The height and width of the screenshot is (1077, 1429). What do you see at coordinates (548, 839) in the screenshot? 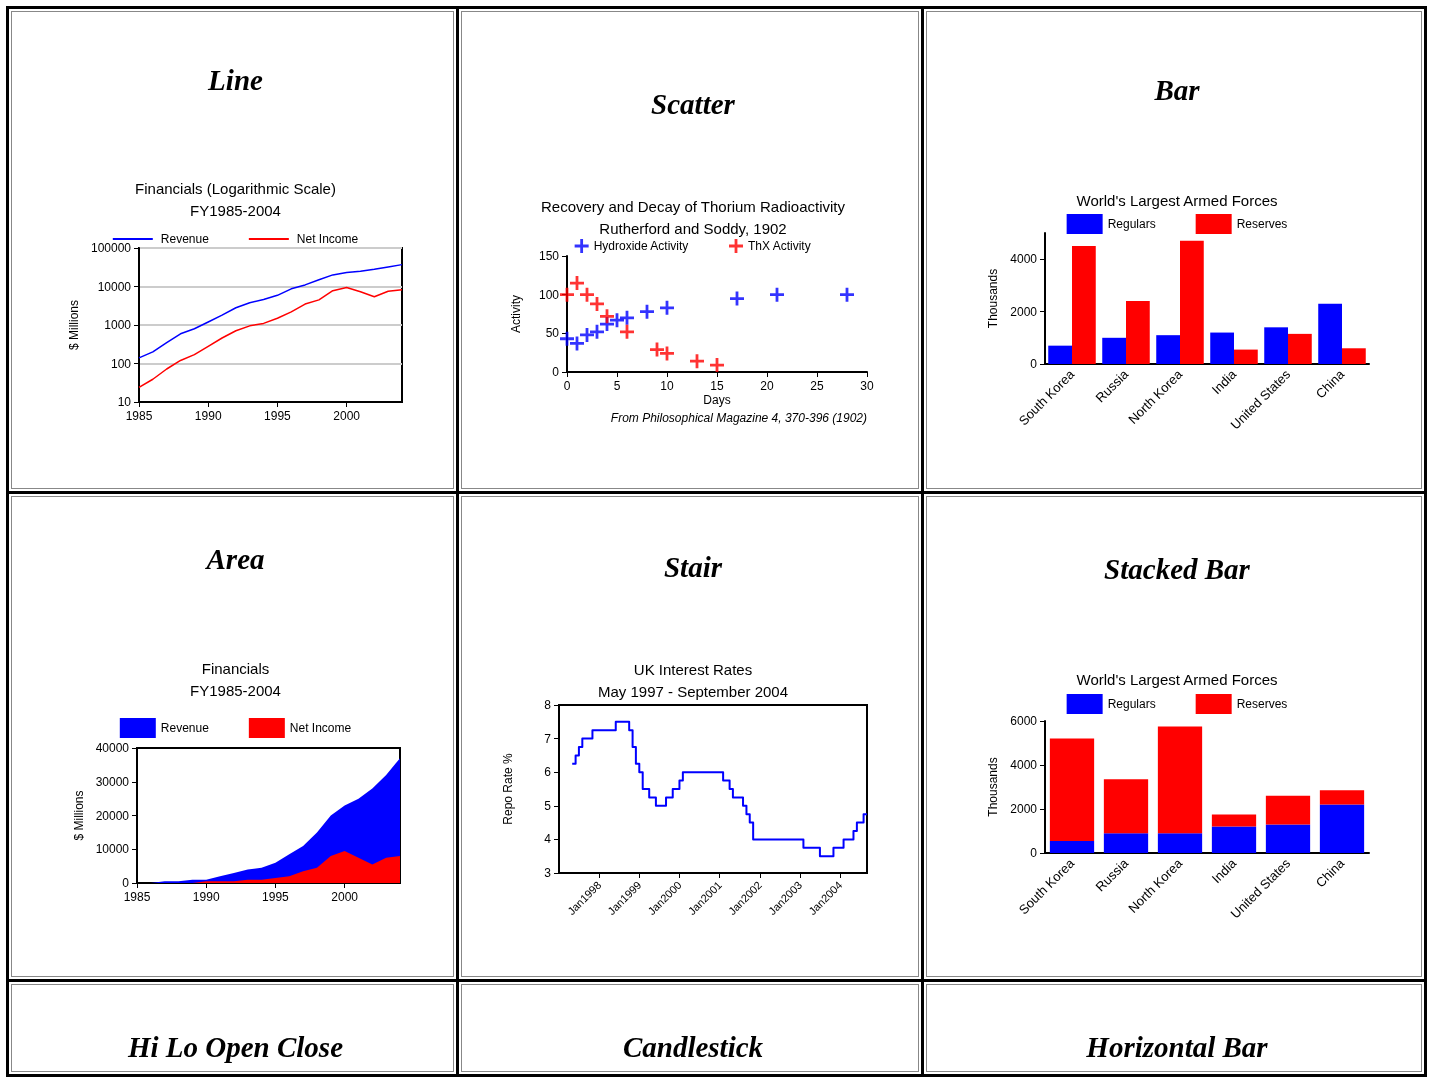
I see `y-tick-label: 4` at bounding box center [548, 839].